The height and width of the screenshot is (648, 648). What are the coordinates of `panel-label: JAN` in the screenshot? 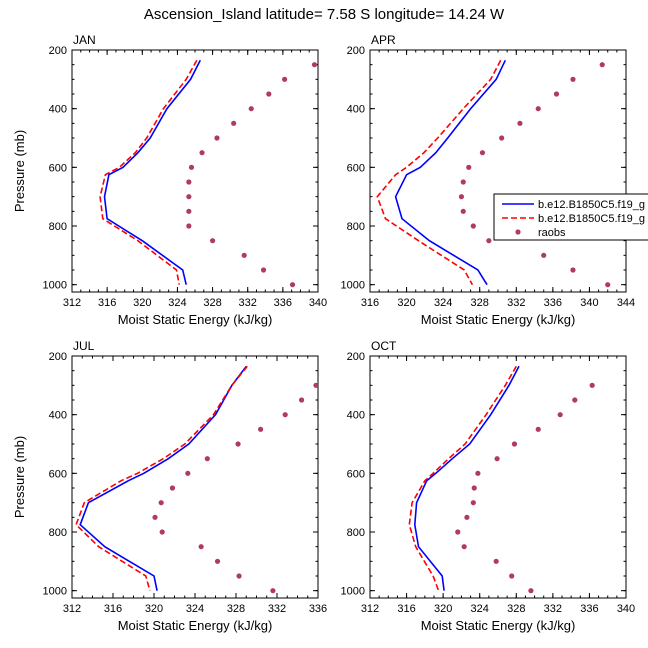 It's located at (84, 40).